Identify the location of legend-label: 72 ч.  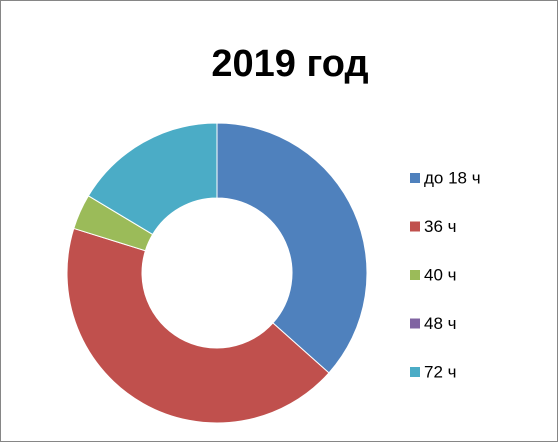
(440, 371).